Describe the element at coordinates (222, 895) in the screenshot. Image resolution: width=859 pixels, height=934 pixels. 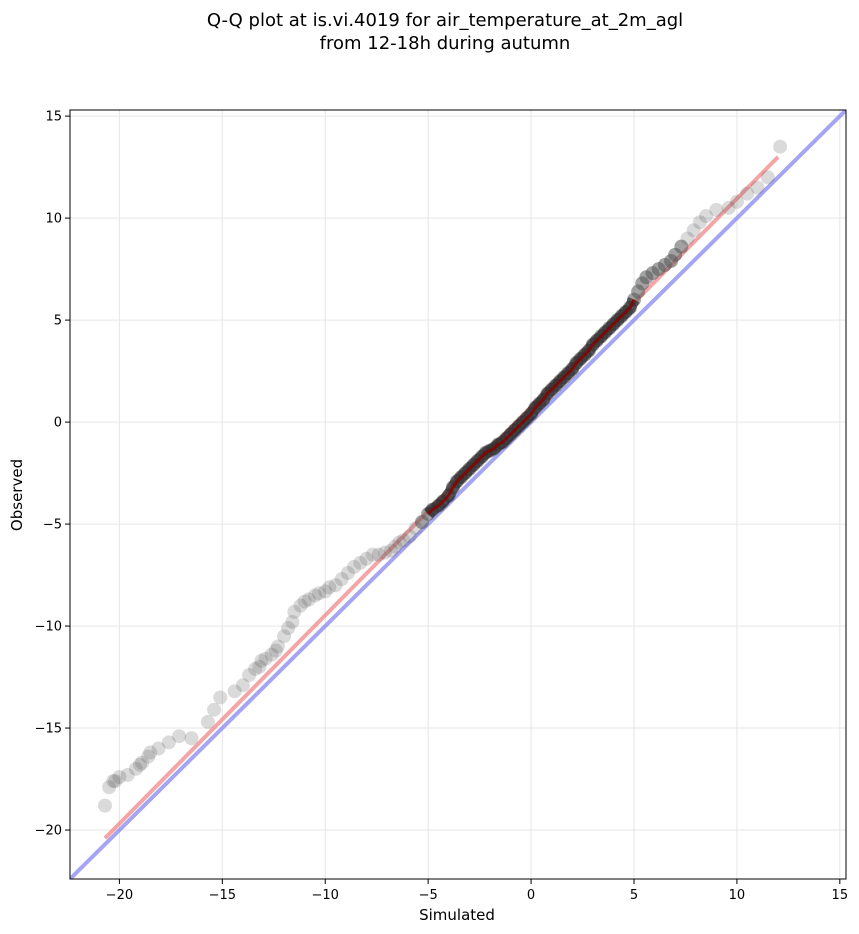
I see `x-tick-label: −15` at that location.